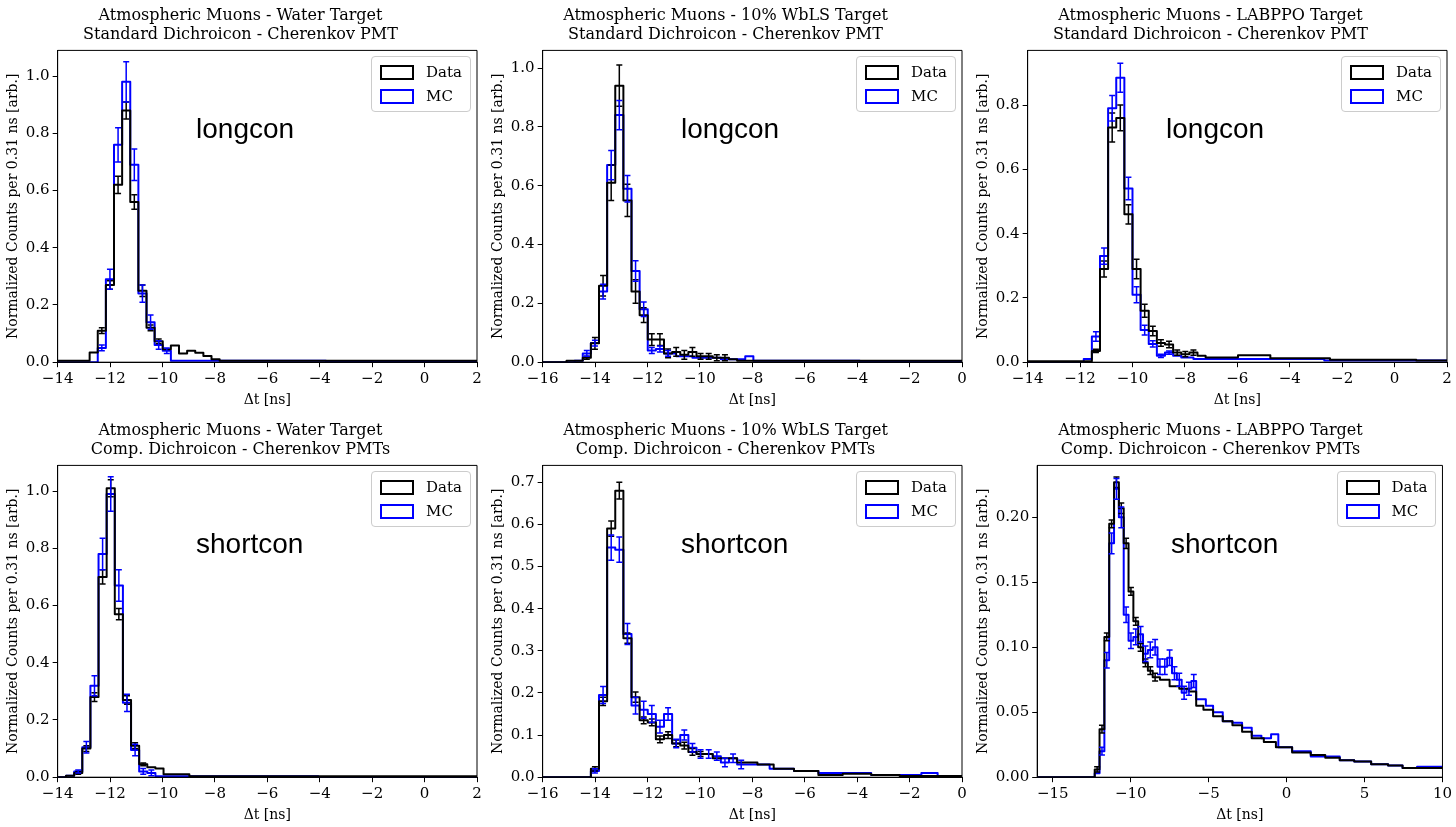  What do you see at coordinates (522, 481) in the screenshot?
I see `y-tick-label: 0.7` at bounding box center [522, 481].